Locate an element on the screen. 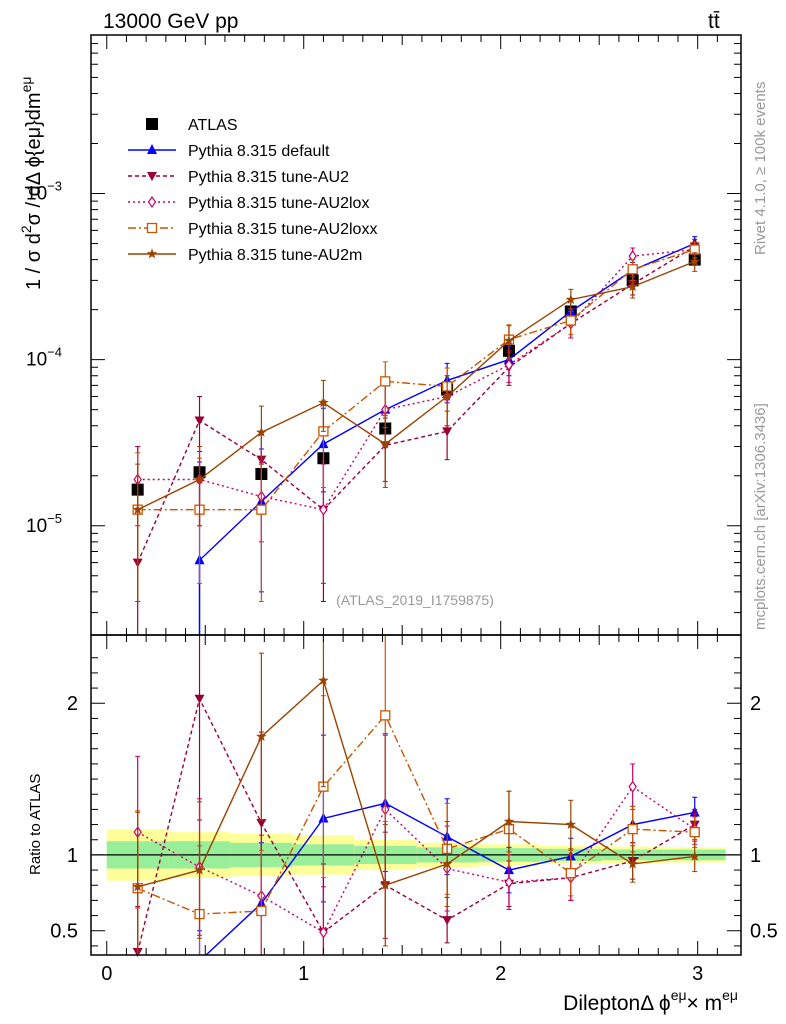  process-label: tt̄ is located at coordinates (714, 21).